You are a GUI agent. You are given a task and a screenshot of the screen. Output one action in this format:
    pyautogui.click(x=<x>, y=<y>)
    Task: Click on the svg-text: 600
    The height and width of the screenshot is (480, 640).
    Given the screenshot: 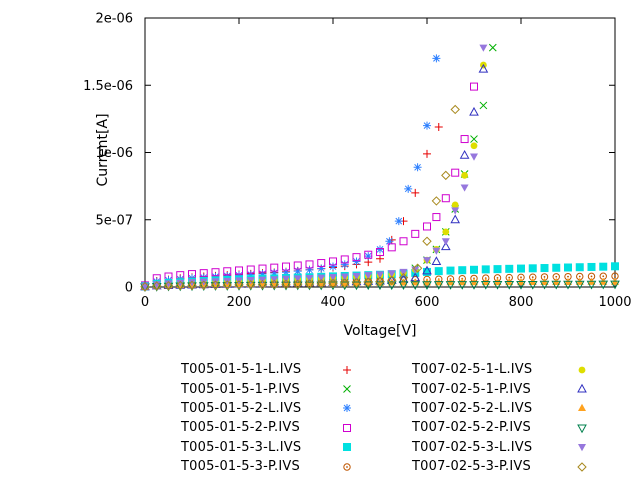 What is the action you would take?
    pyautogui.click(x=427, y=302)
    